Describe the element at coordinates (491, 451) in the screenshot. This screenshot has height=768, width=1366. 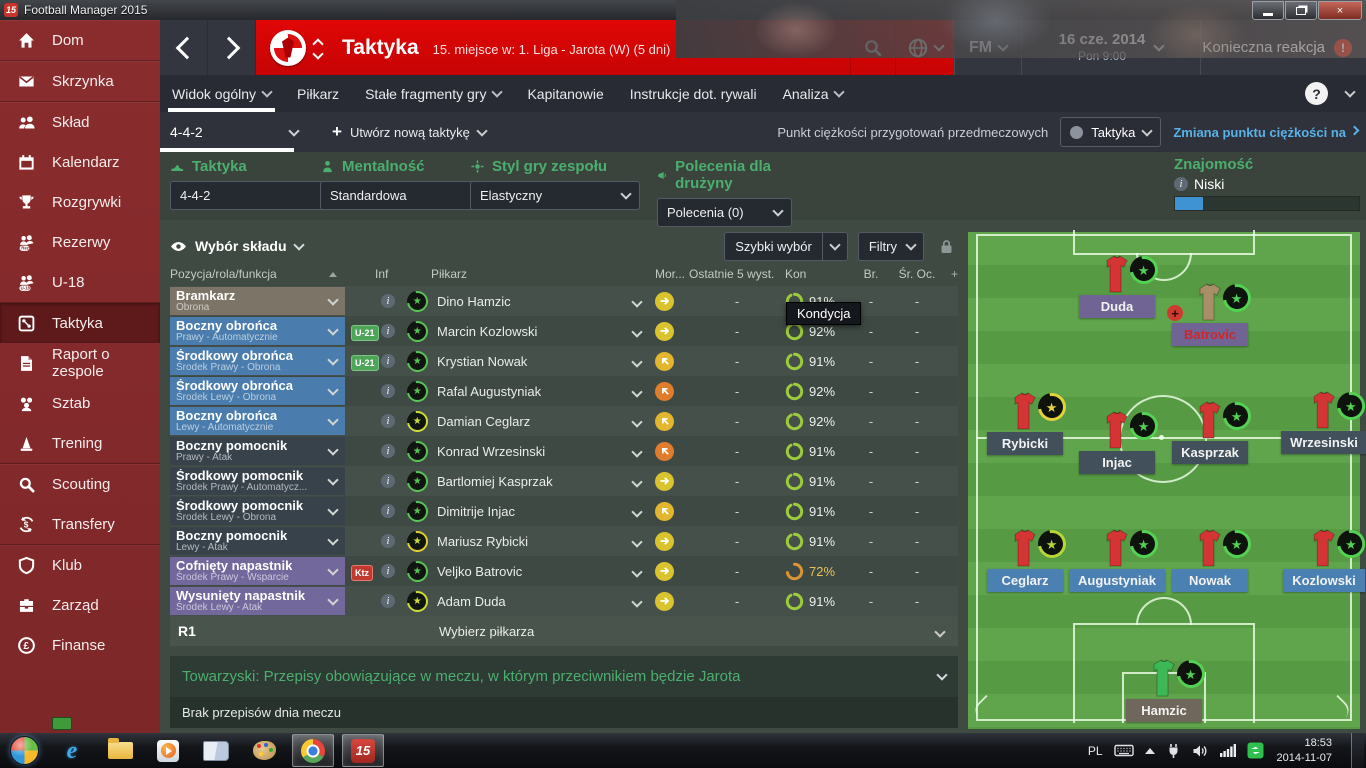
I see `player-name: Konrad Wrzesinski` at that location.